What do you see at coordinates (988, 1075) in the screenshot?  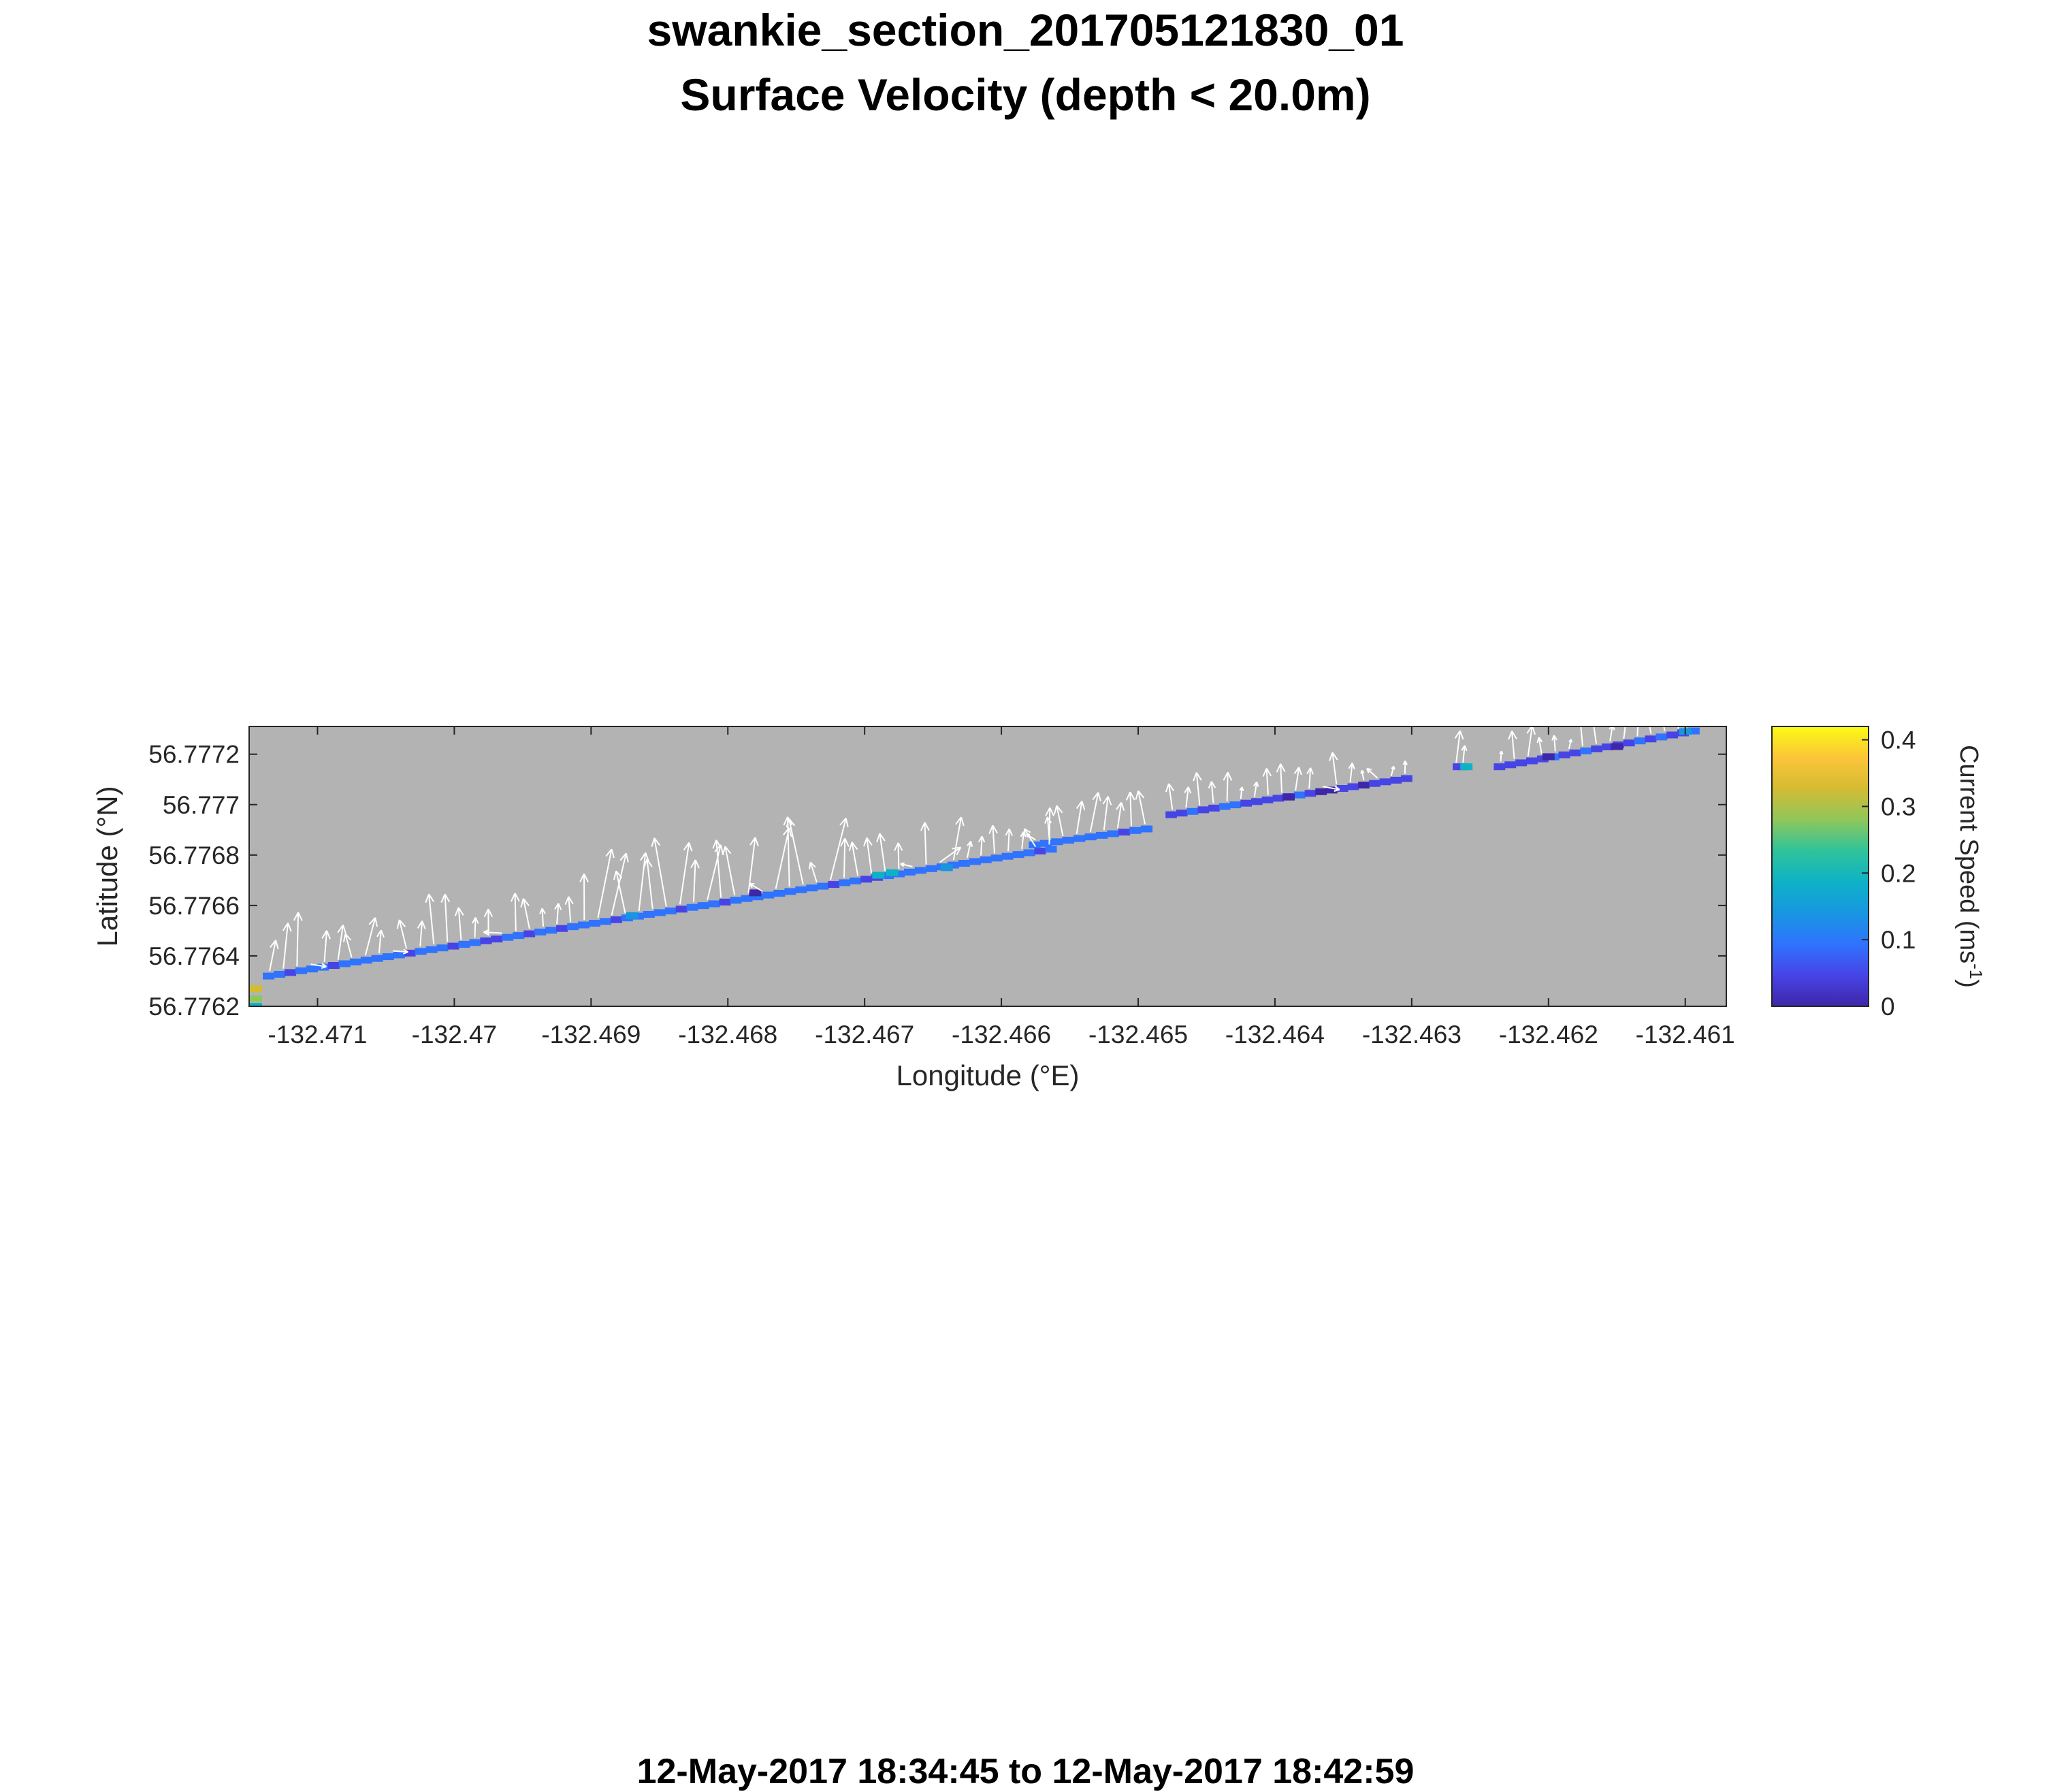 I see `x-axis-label: Longitude (°E)` at bounding box center [988, 1075].